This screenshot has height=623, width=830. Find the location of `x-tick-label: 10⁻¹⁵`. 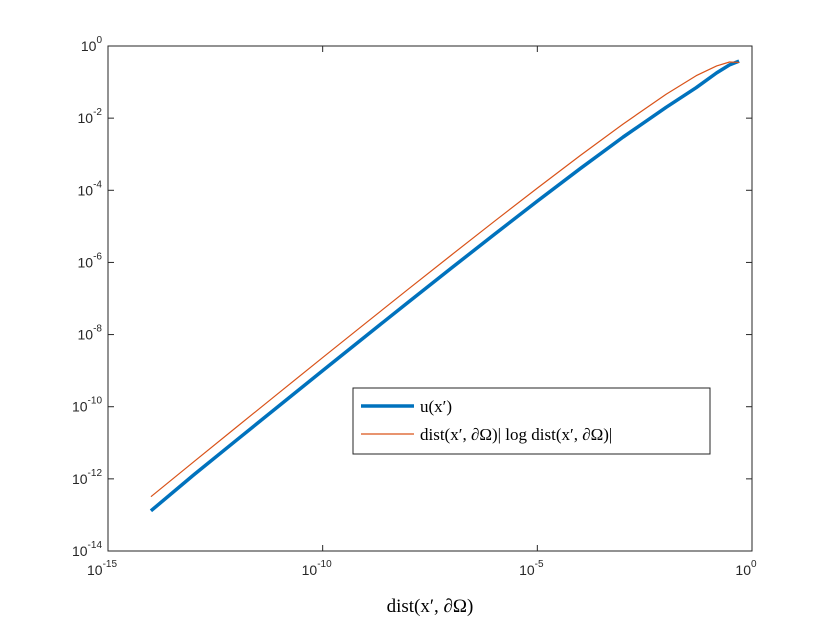

x-tick-label: 10⁻¹⁵ is located at coordinates (102, 568).